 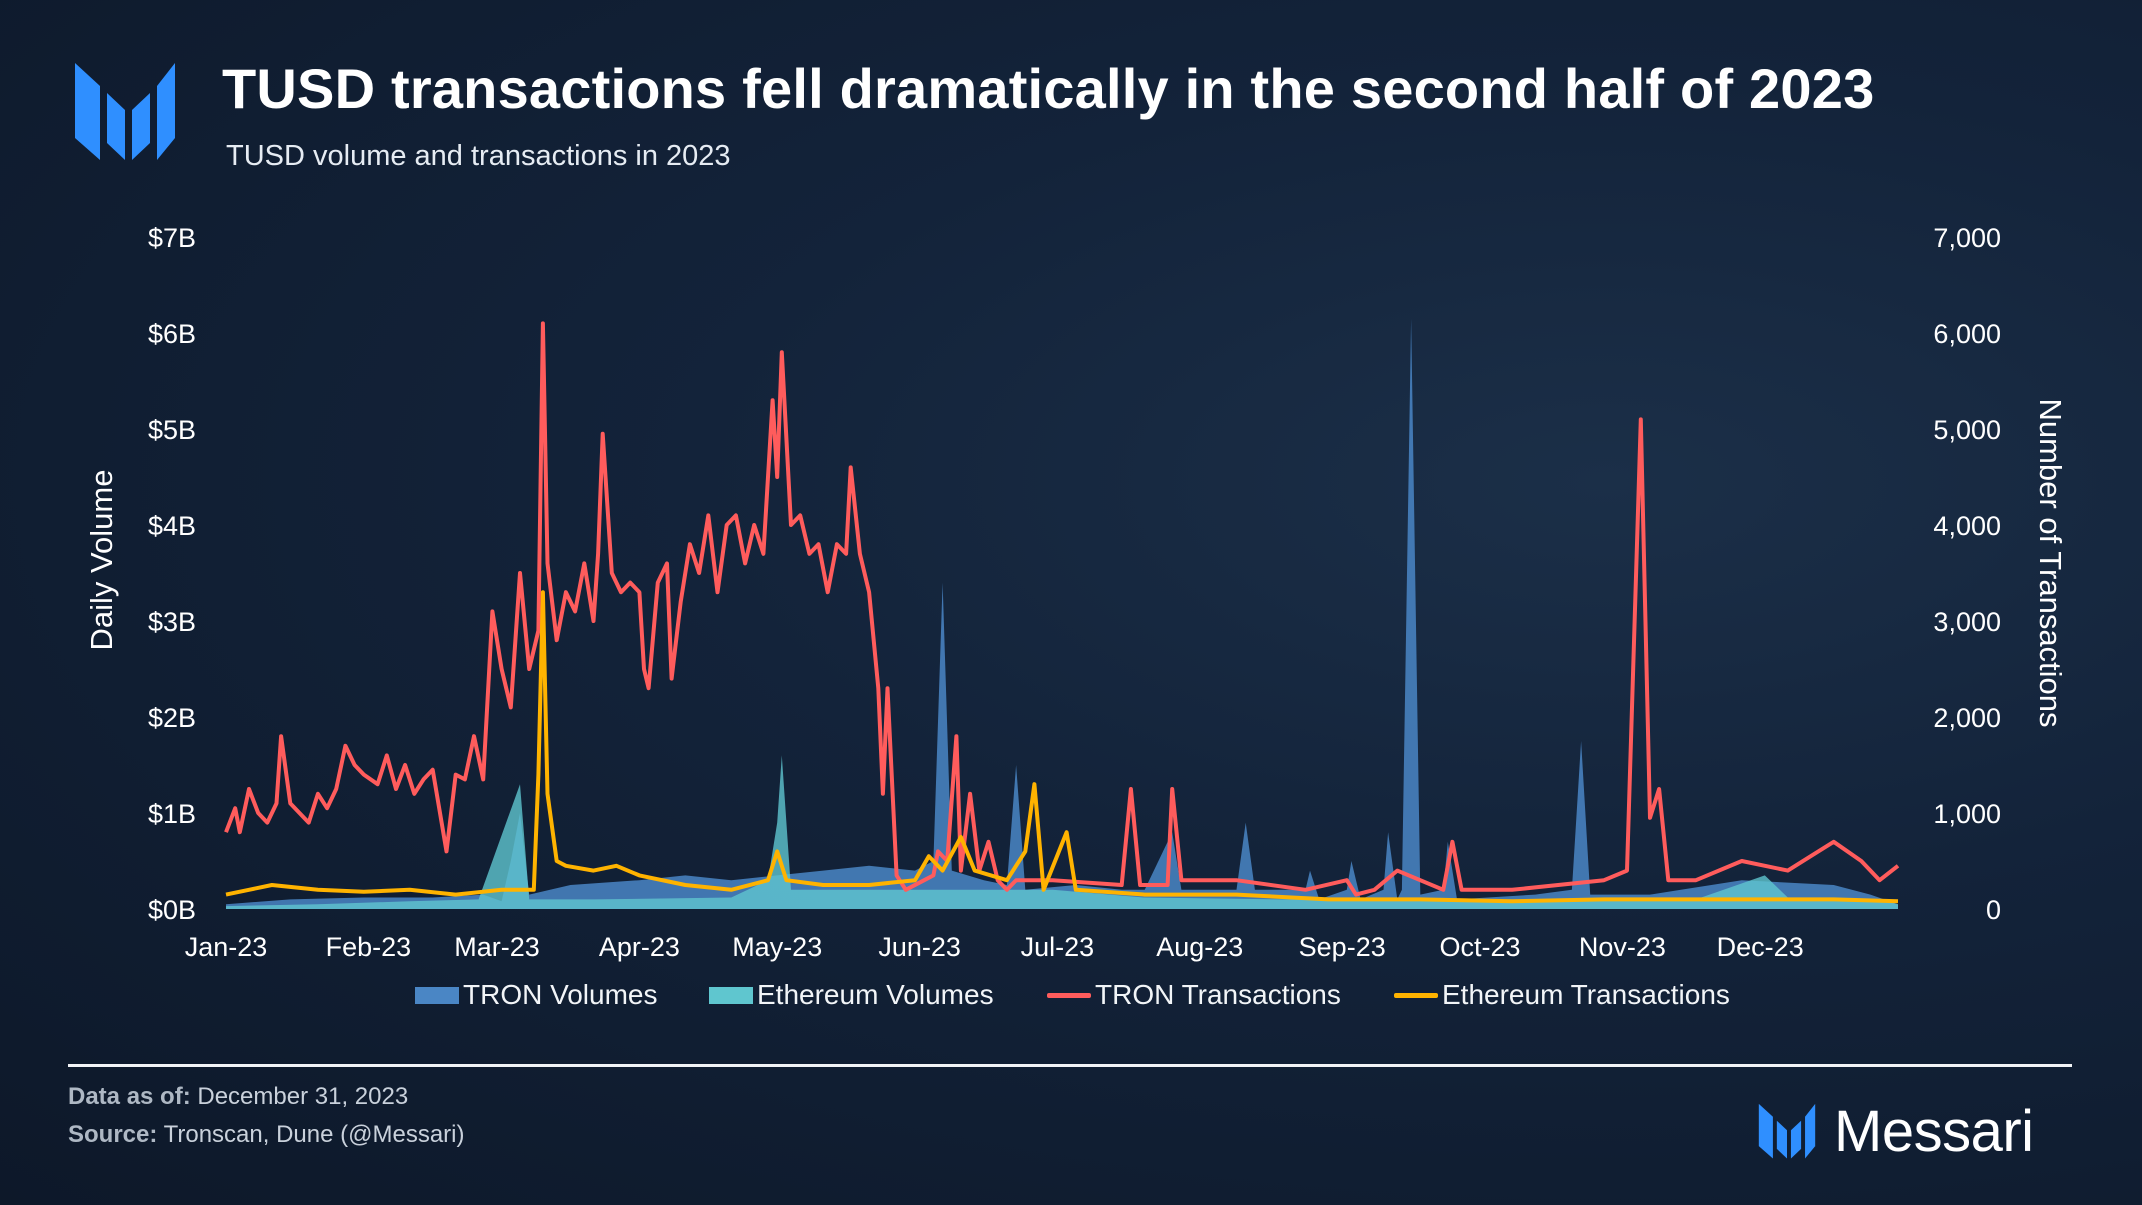 What do you see at coordinates (497, 947) in the screenshot?
I see `x-tick-label: Mar-23` at bounding box center [497, 947].